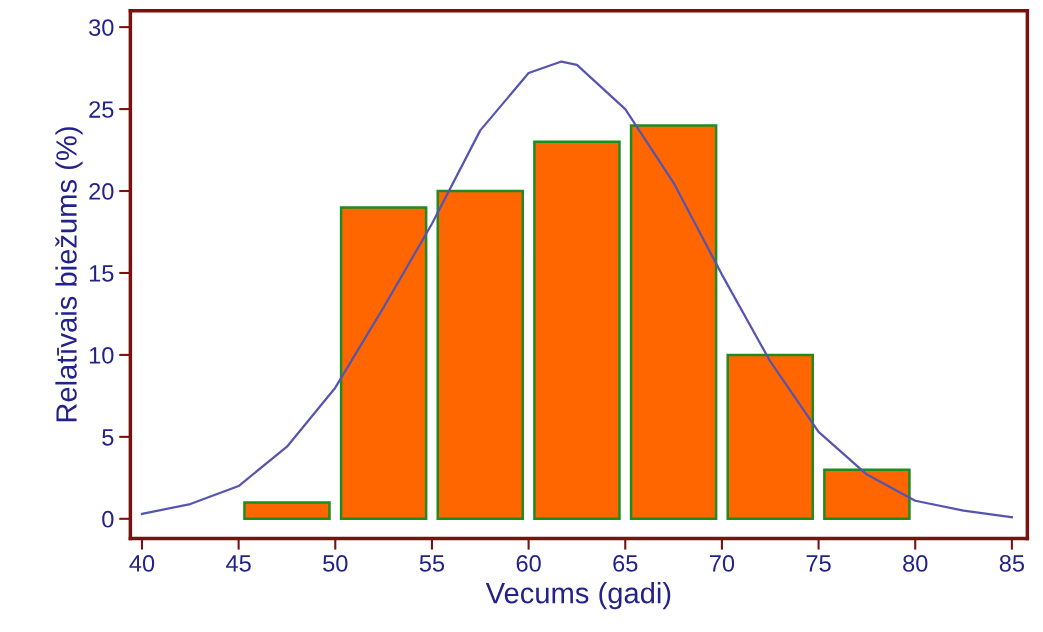  Describe the element at coordinates (818, 563) in the screenshot. I see `x-tick-label: 75` at that location.